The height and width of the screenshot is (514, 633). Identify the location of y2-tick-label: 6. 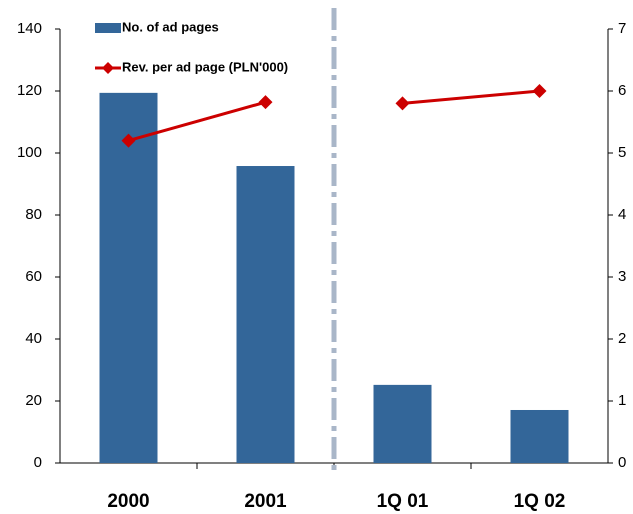
(622, 90).